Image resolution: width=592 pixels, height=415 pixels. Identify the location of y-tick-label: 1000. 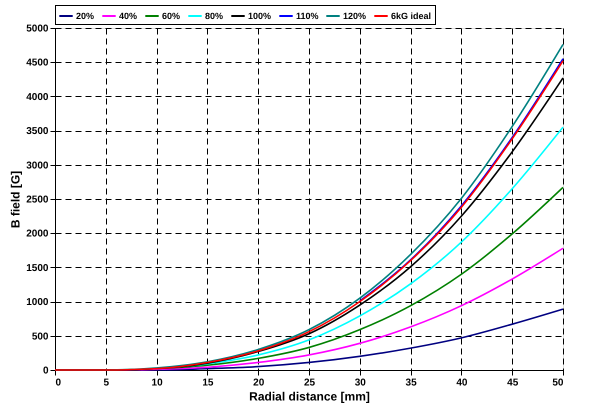
(37, 302).